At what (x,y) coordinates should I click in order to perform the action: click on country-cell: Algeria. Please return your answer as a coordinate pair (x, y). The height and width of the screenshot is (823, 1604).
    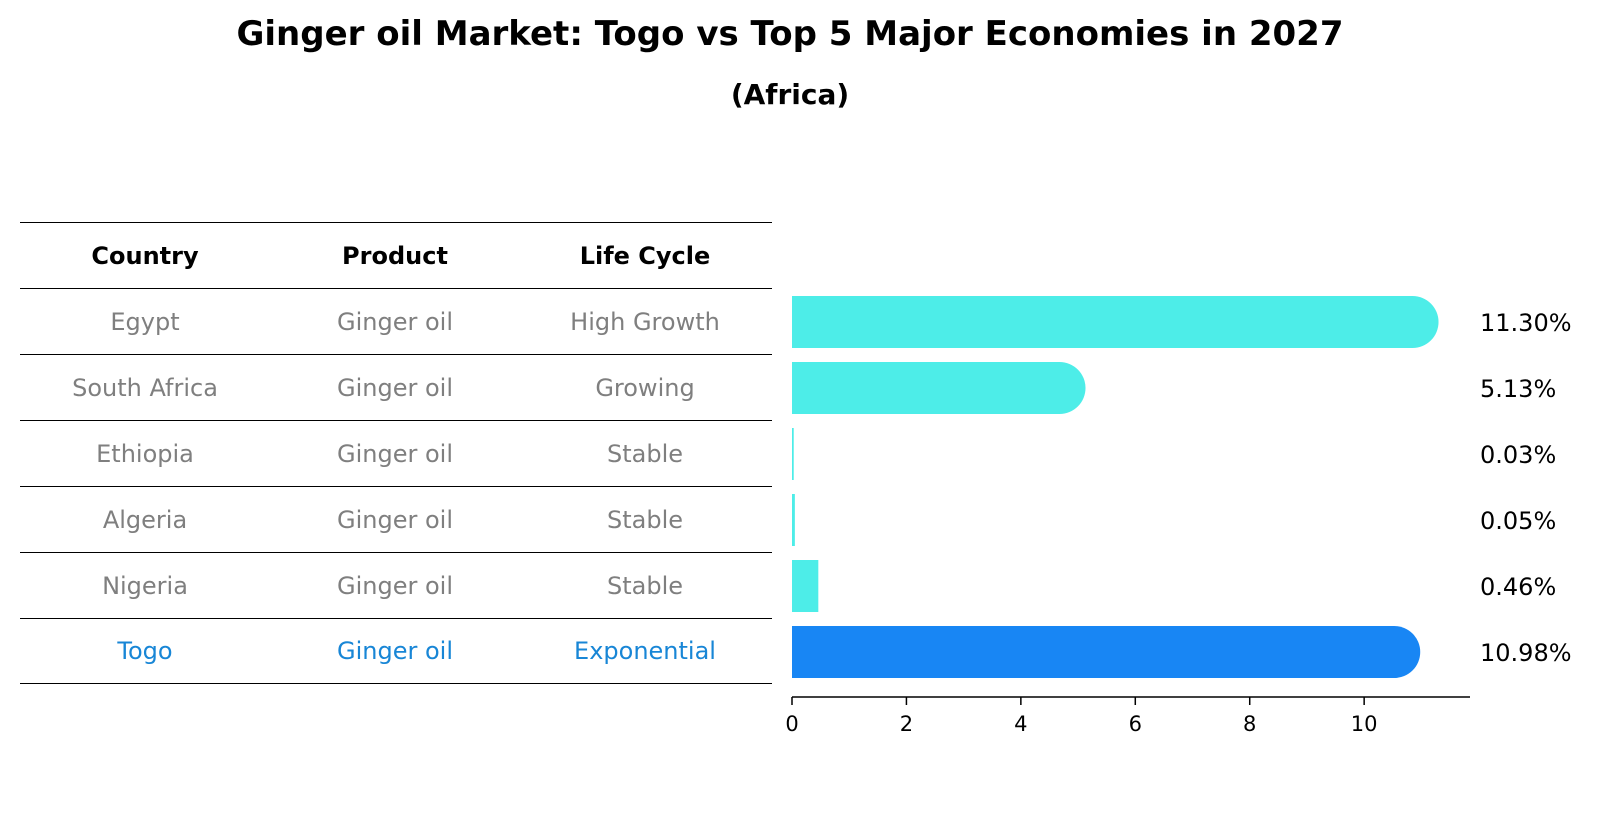
    Looking at the image, I should click on (145, 519).